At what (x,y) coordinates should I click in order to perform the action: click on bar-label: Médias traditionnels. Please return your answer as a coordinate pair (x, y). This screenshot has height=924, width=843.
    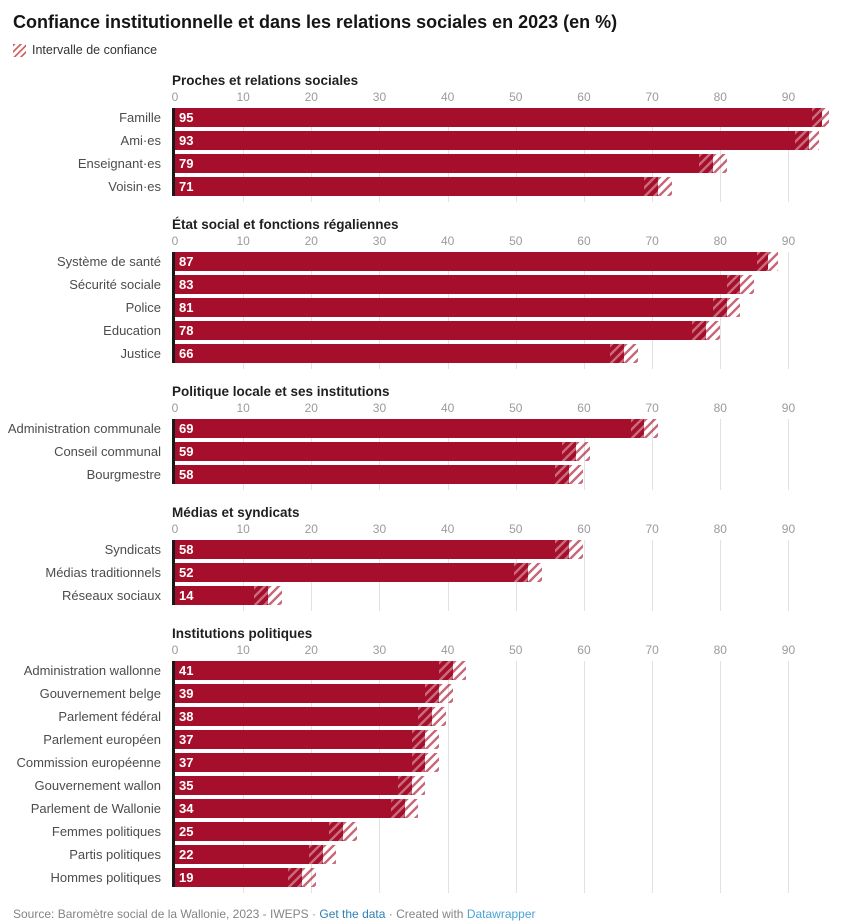
    Looking at the image, I should click on (103, 572).